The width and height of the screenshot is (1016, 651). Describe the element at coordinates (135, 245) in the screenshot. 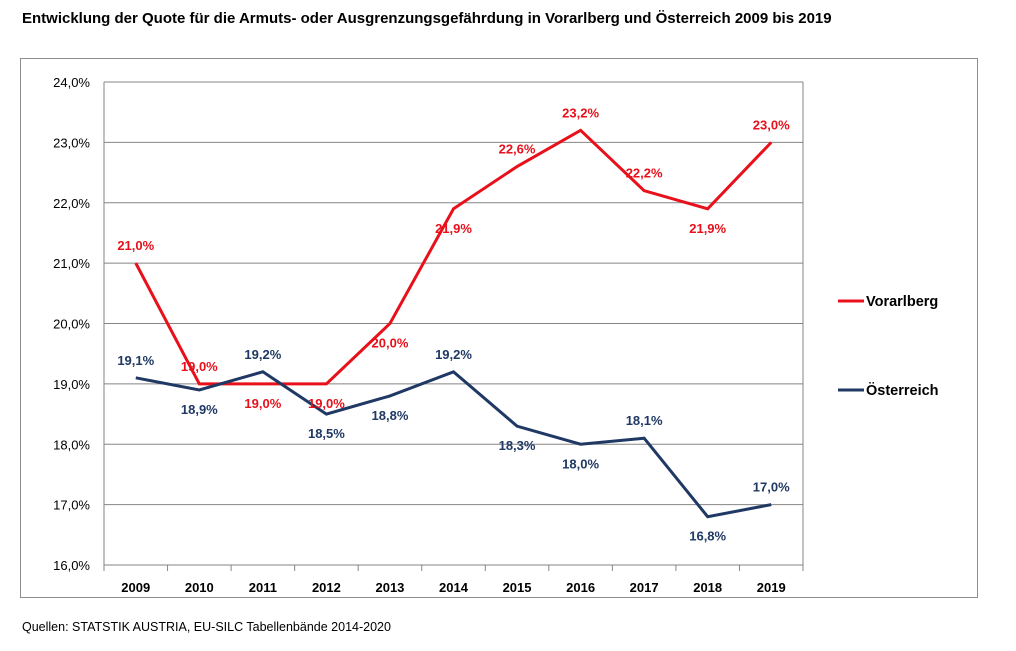

I see `data-label: 21,0%` at that location.